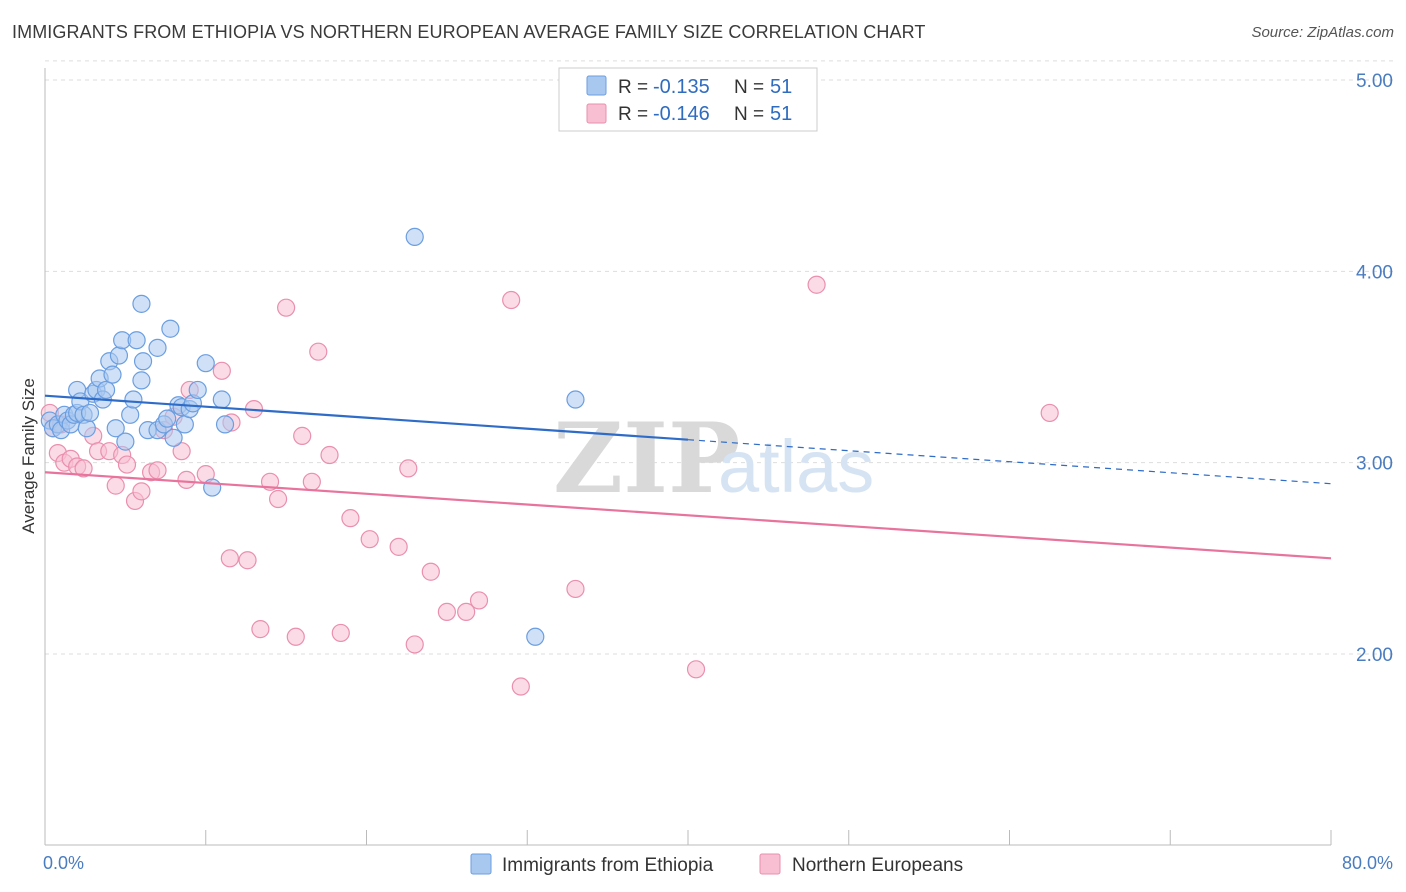 The image size is (1406, 892). What do you see at coordinates (877, 865) in the screenshot?
I see `legend-item-northern-europeans-label: Northern Europeans` at bounding box center [877, 865].